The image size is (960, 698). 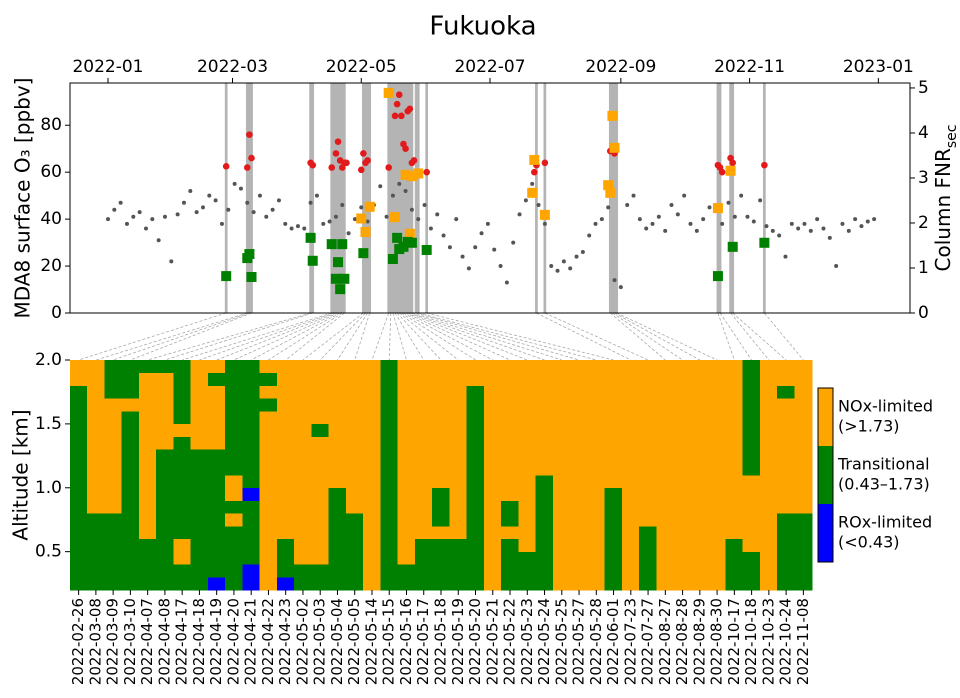 What do you see at coordinates (561, 641) in the screenshot?
I see `x-tick-label: 2022-05-25` at bounding box center [561, 641].